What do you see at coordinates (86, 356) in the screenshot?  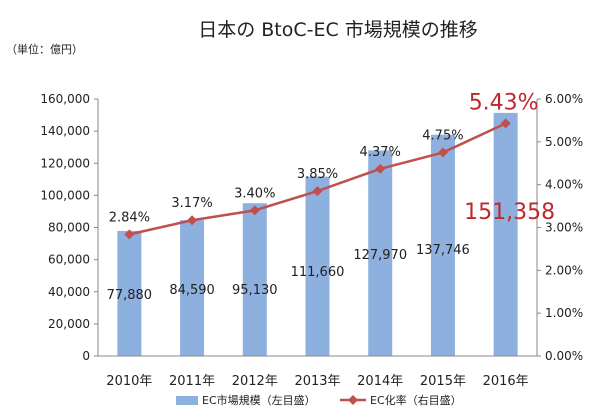 I see `left-axis-tick-label: 0` at bounding box center [86, 356].